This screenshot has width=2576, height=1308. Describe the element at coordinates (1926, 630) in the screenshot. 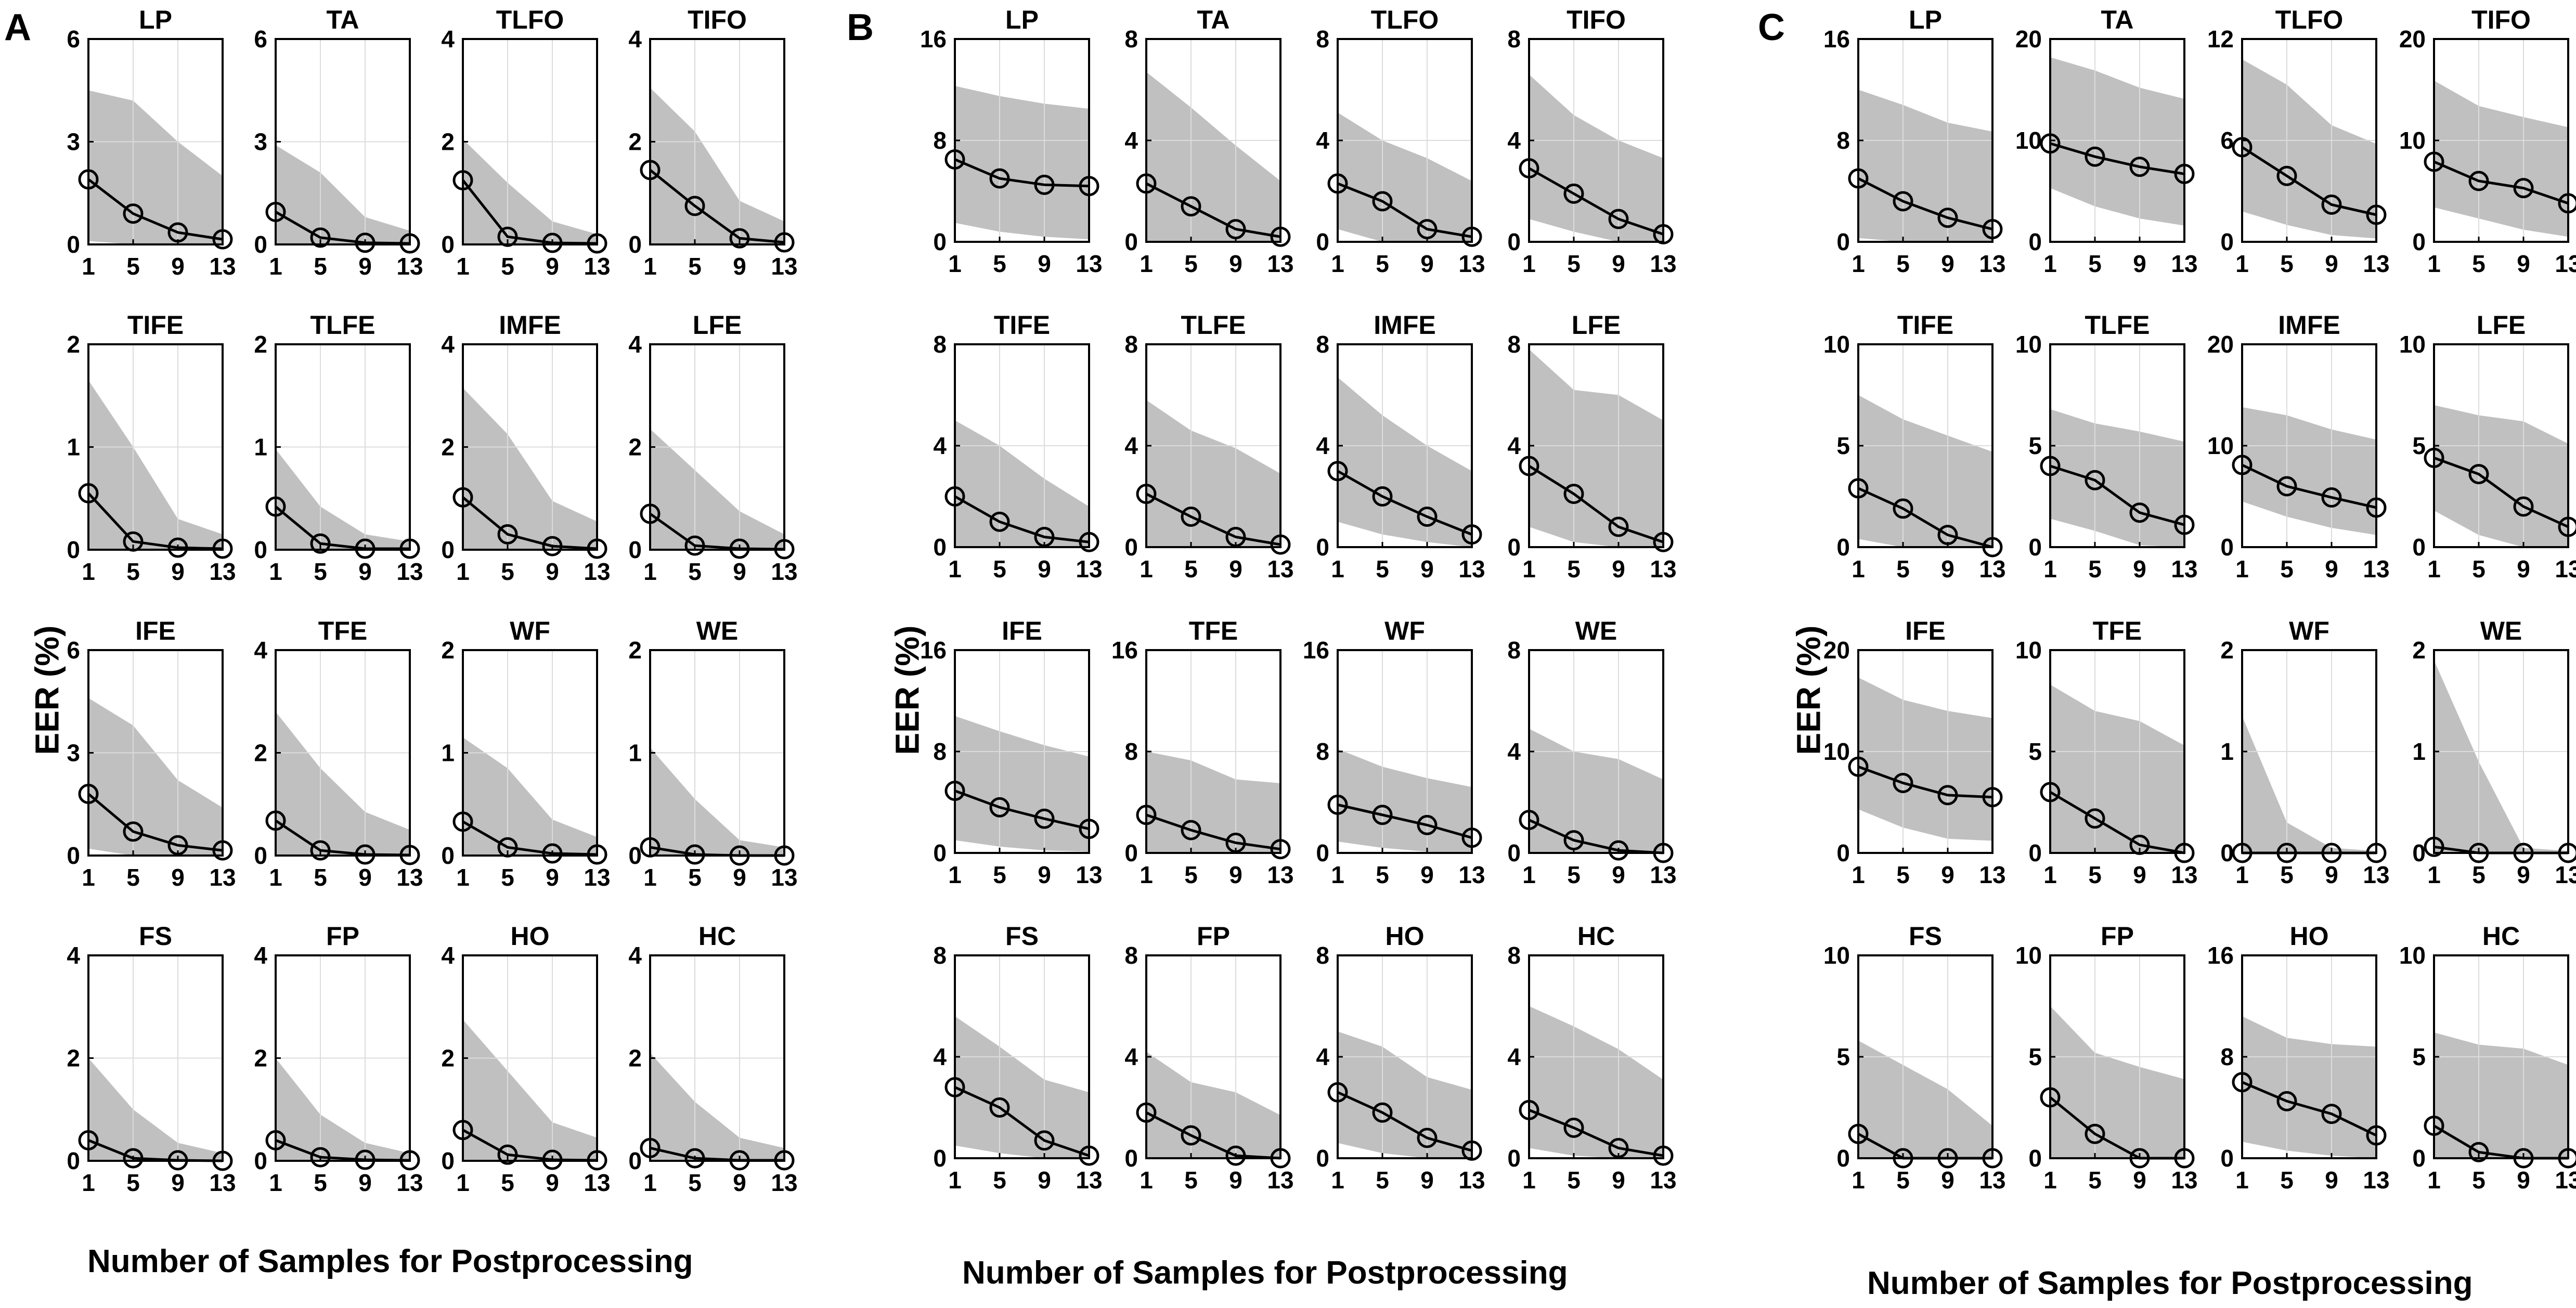

I see `subplot-title: IFE` at that location.